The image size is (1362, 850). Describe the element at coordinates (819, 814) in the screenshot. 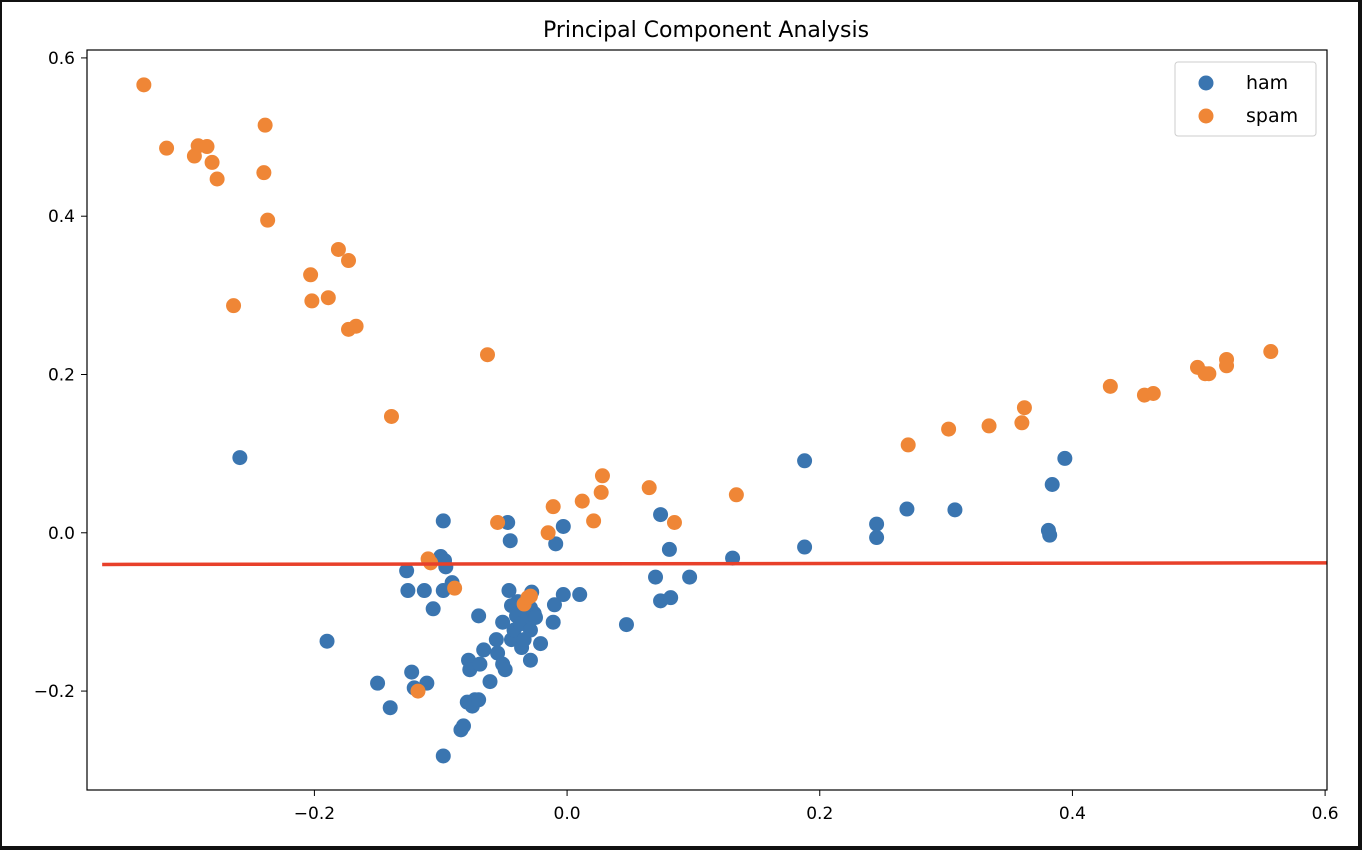

I see `x-tick-label: 0.2` at that location.